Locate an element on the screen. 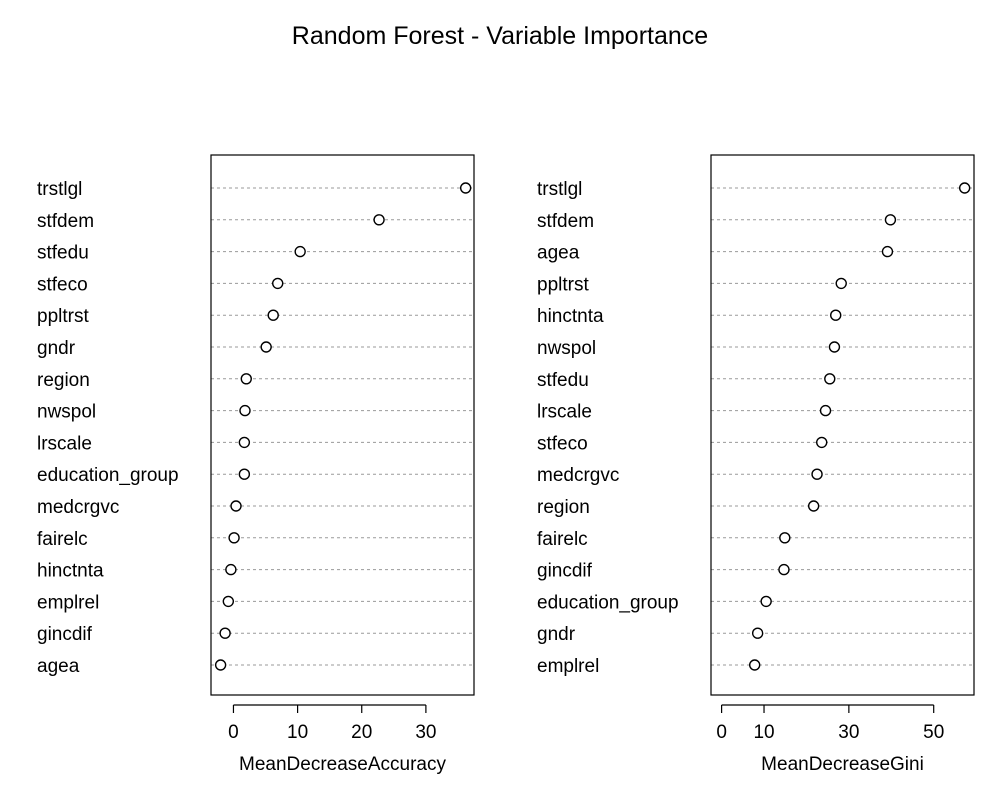 The height and width of the screenshot is (800, 1000). x-axis-title: MeanDecreaseGini is located at coordinates (842, 764).